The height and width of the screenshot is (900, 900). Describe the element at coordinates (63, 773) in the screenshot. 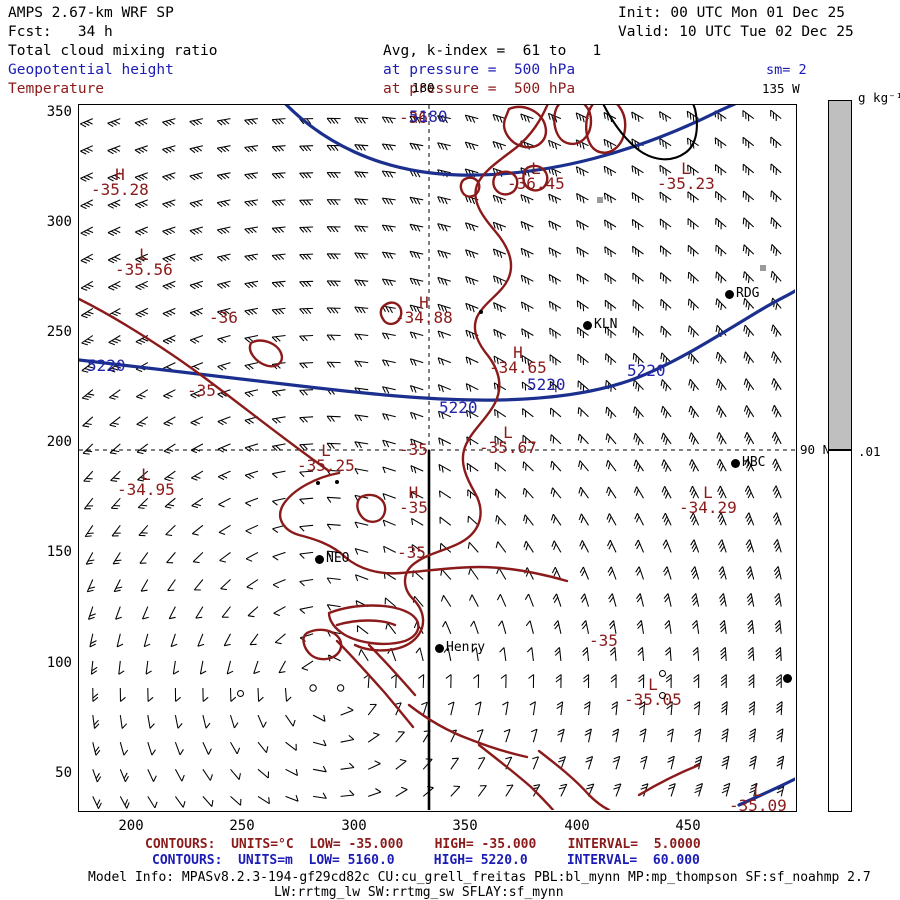

I see `y-axis-tick-50: 50` at that location.